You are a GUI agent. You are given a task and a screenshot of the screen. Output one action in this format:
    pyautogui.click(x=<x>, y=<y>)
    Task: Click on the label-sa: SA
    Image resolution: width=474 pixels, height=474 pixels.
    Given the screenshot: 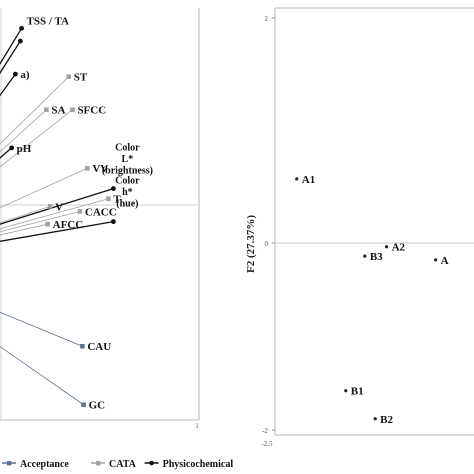 What is the action you would take?
    pyautogui.click(x=58, y=111)
    